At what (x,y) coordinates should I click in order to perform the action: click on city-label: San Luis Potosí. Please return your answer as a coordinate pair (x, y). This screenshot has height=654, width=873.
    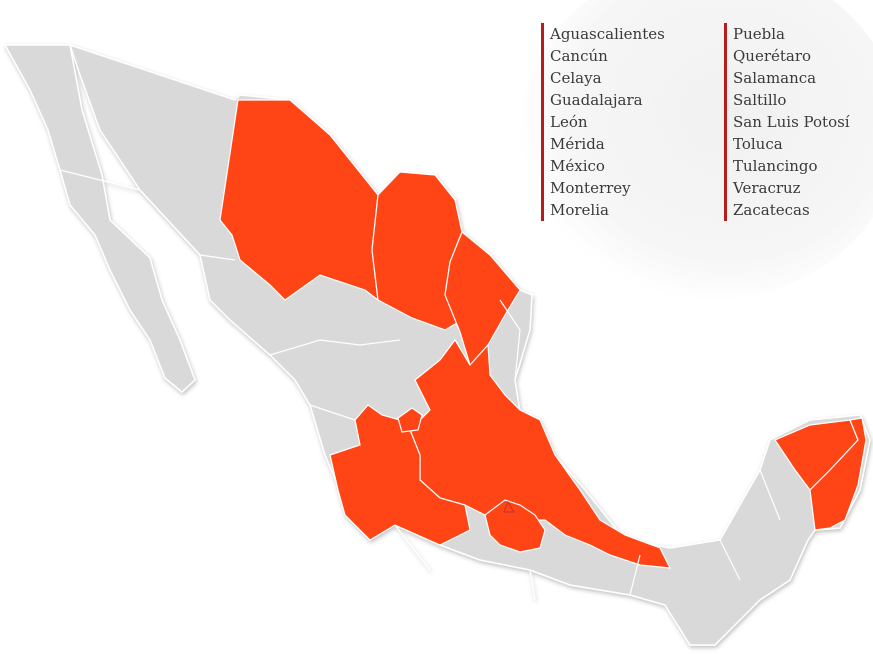
    Looking at the image, I should click on (791, 122).